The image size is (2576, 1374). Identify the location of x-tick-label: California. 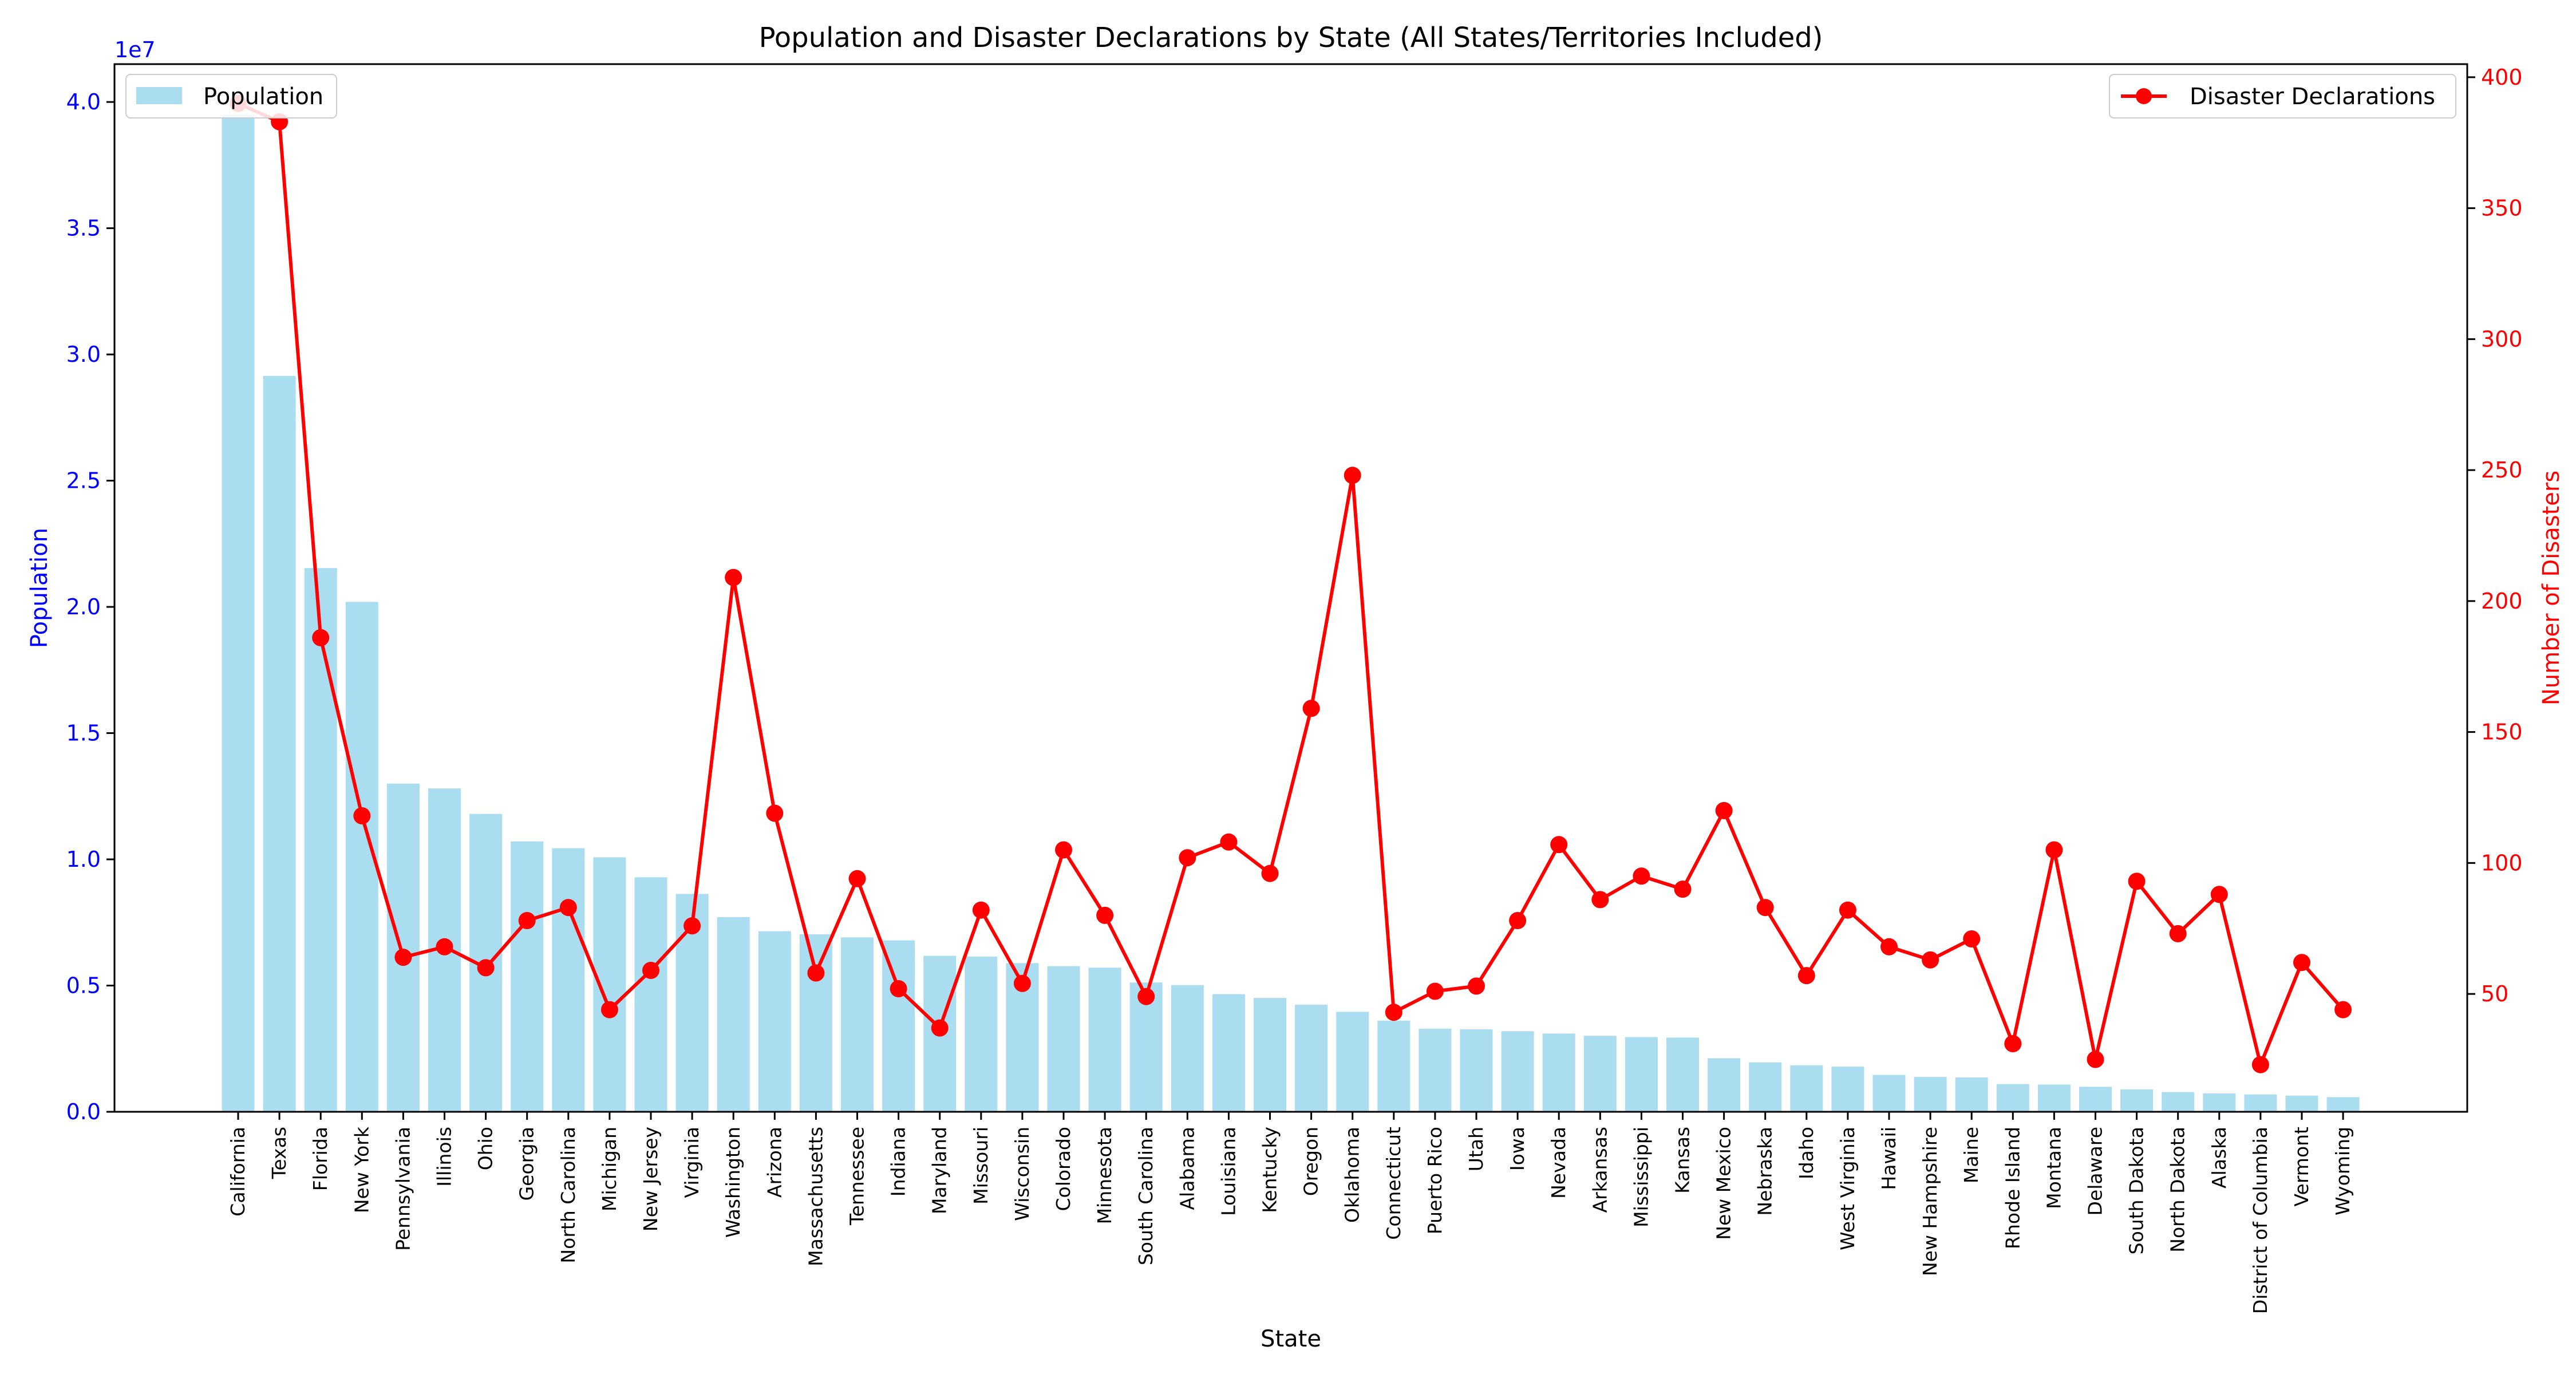
(238, 1172).